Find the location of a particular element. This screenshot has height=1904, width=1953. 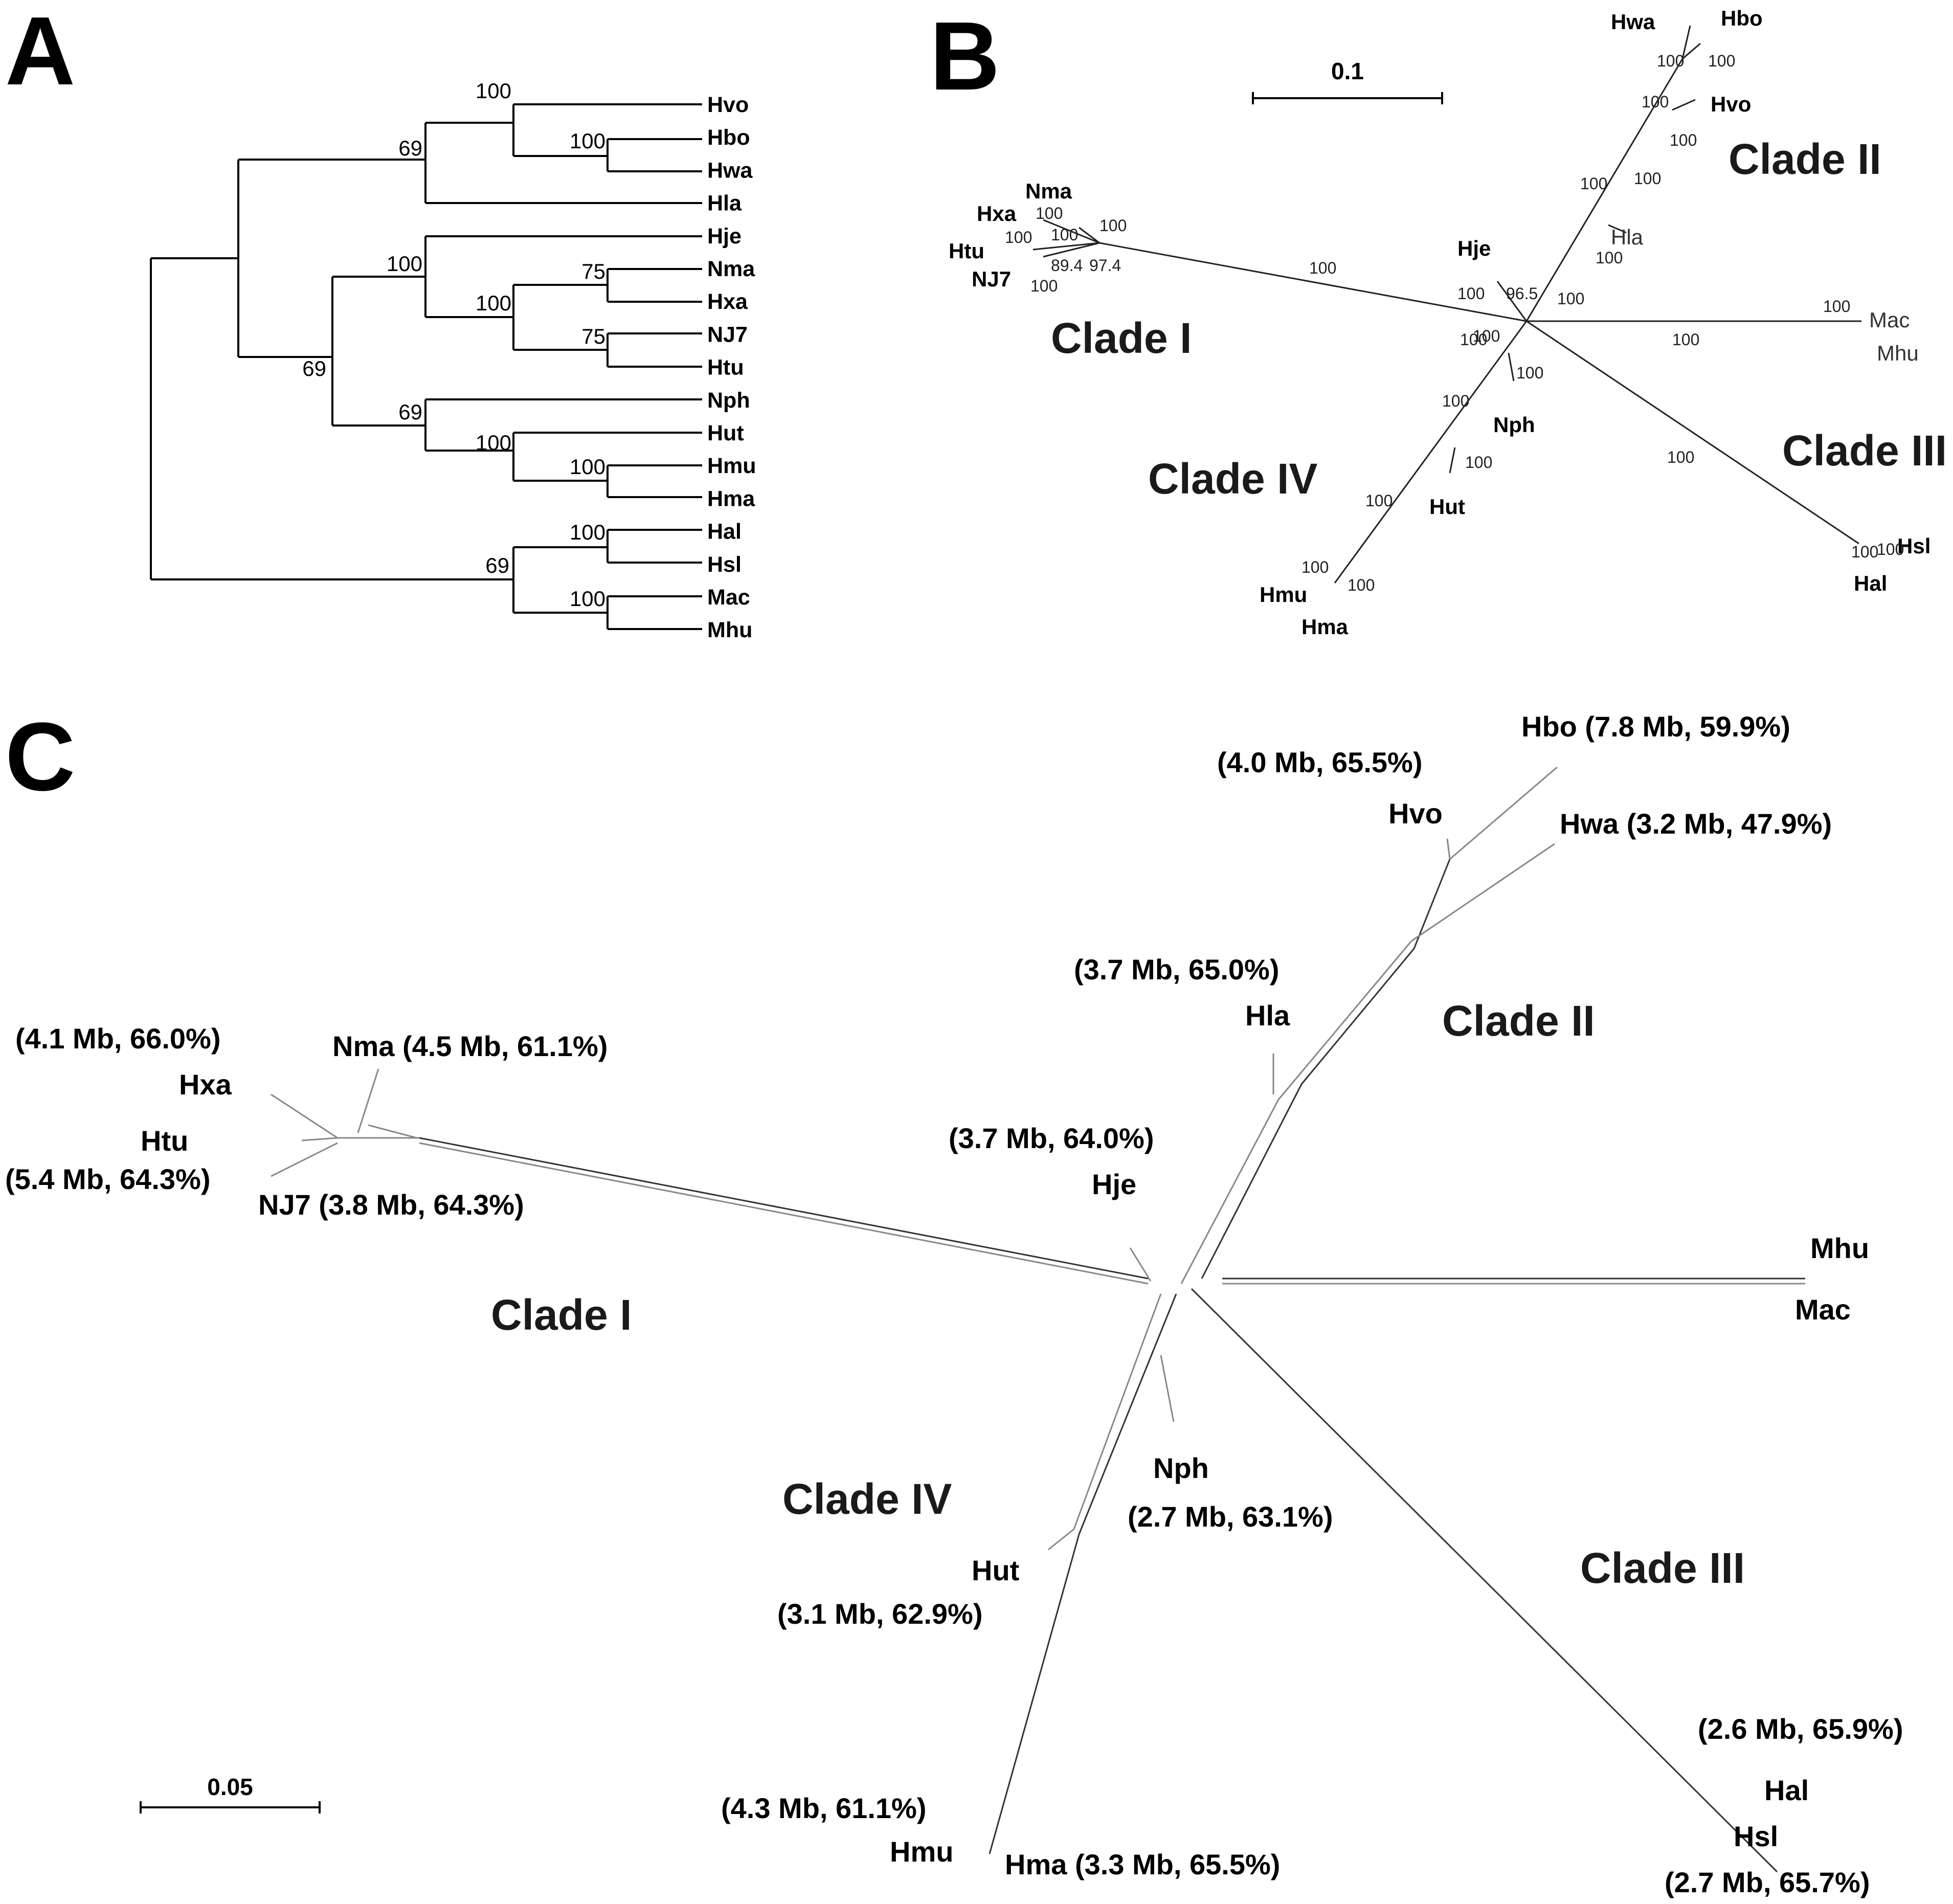

scale-bar-c: 0.05 is located at coordinates (230, 1793).